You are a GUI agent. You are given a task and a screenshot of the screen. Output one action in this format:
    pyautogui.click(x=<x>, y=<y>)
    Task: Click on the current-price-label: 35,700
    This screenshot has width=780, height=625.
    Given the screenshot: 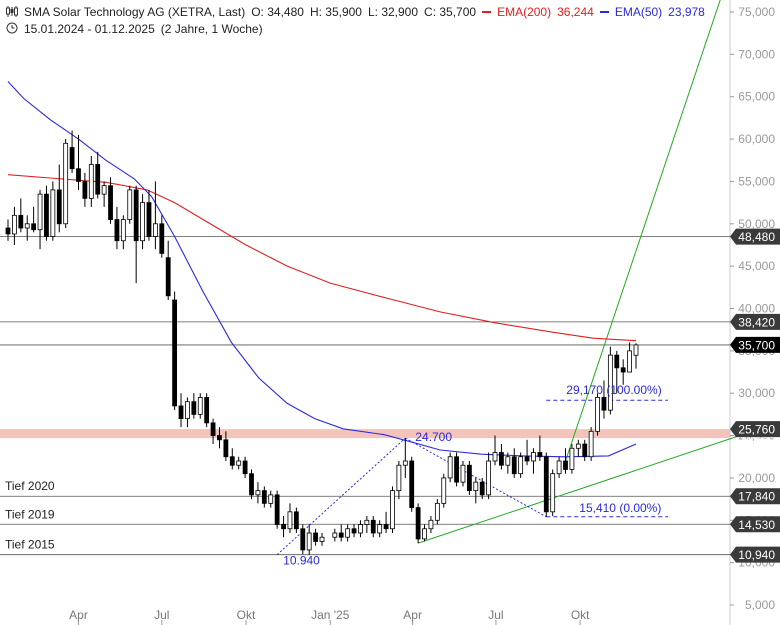 What is the action you would take?
    pyautogui.click(x=756, y=345)
    